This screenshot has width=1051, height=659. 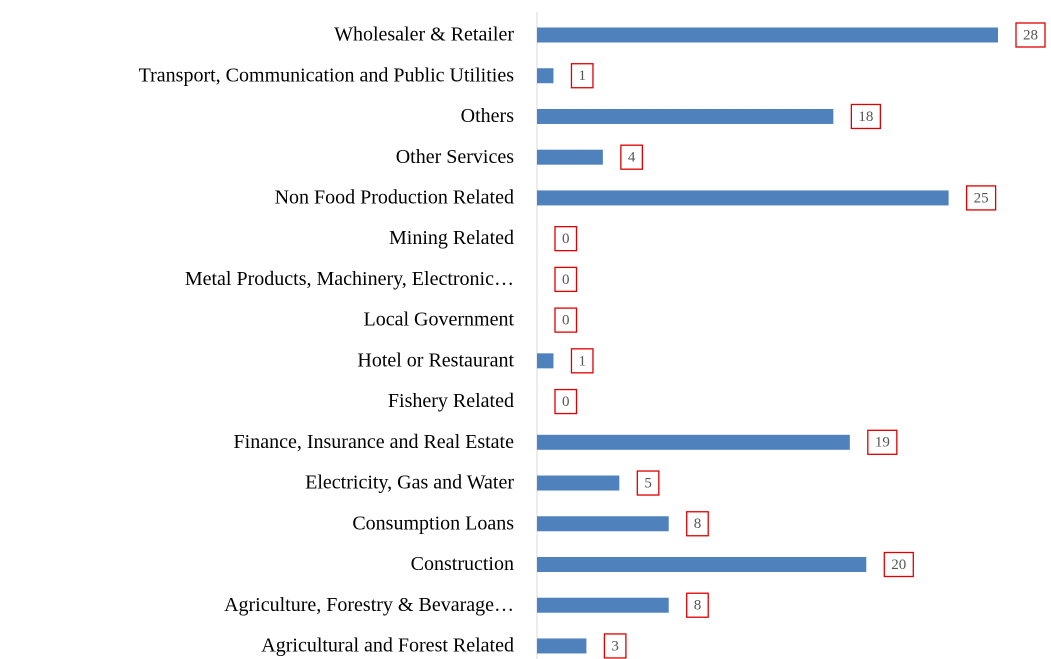 I want to click on category-label: Consumption Loans, so click(x=433, y=523).